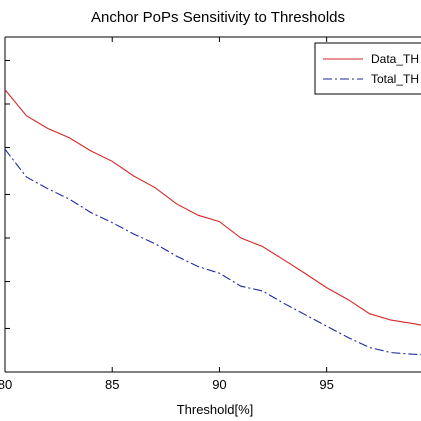 This screenshot has width=421, height=421. I want to click on chart-title: Anchor PoPs Sensitivity to Thresholds, so click(218, 17).